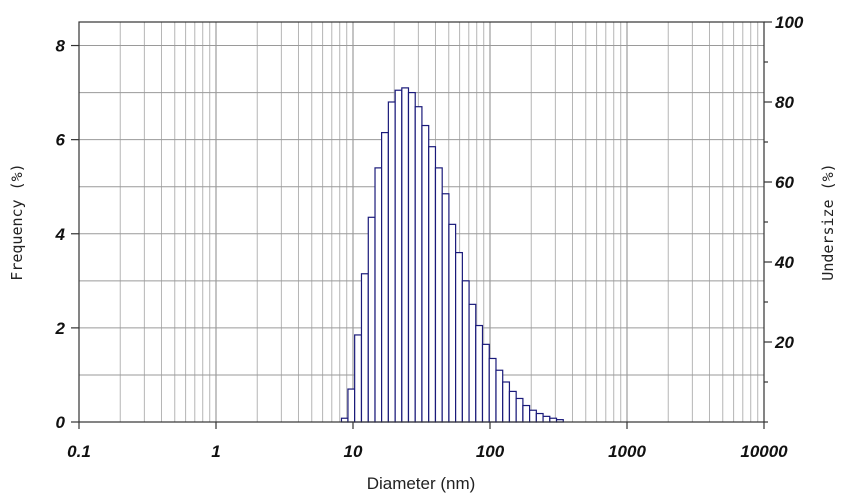  I want to click on right-y-tick-label: 20, so click(784, 342).